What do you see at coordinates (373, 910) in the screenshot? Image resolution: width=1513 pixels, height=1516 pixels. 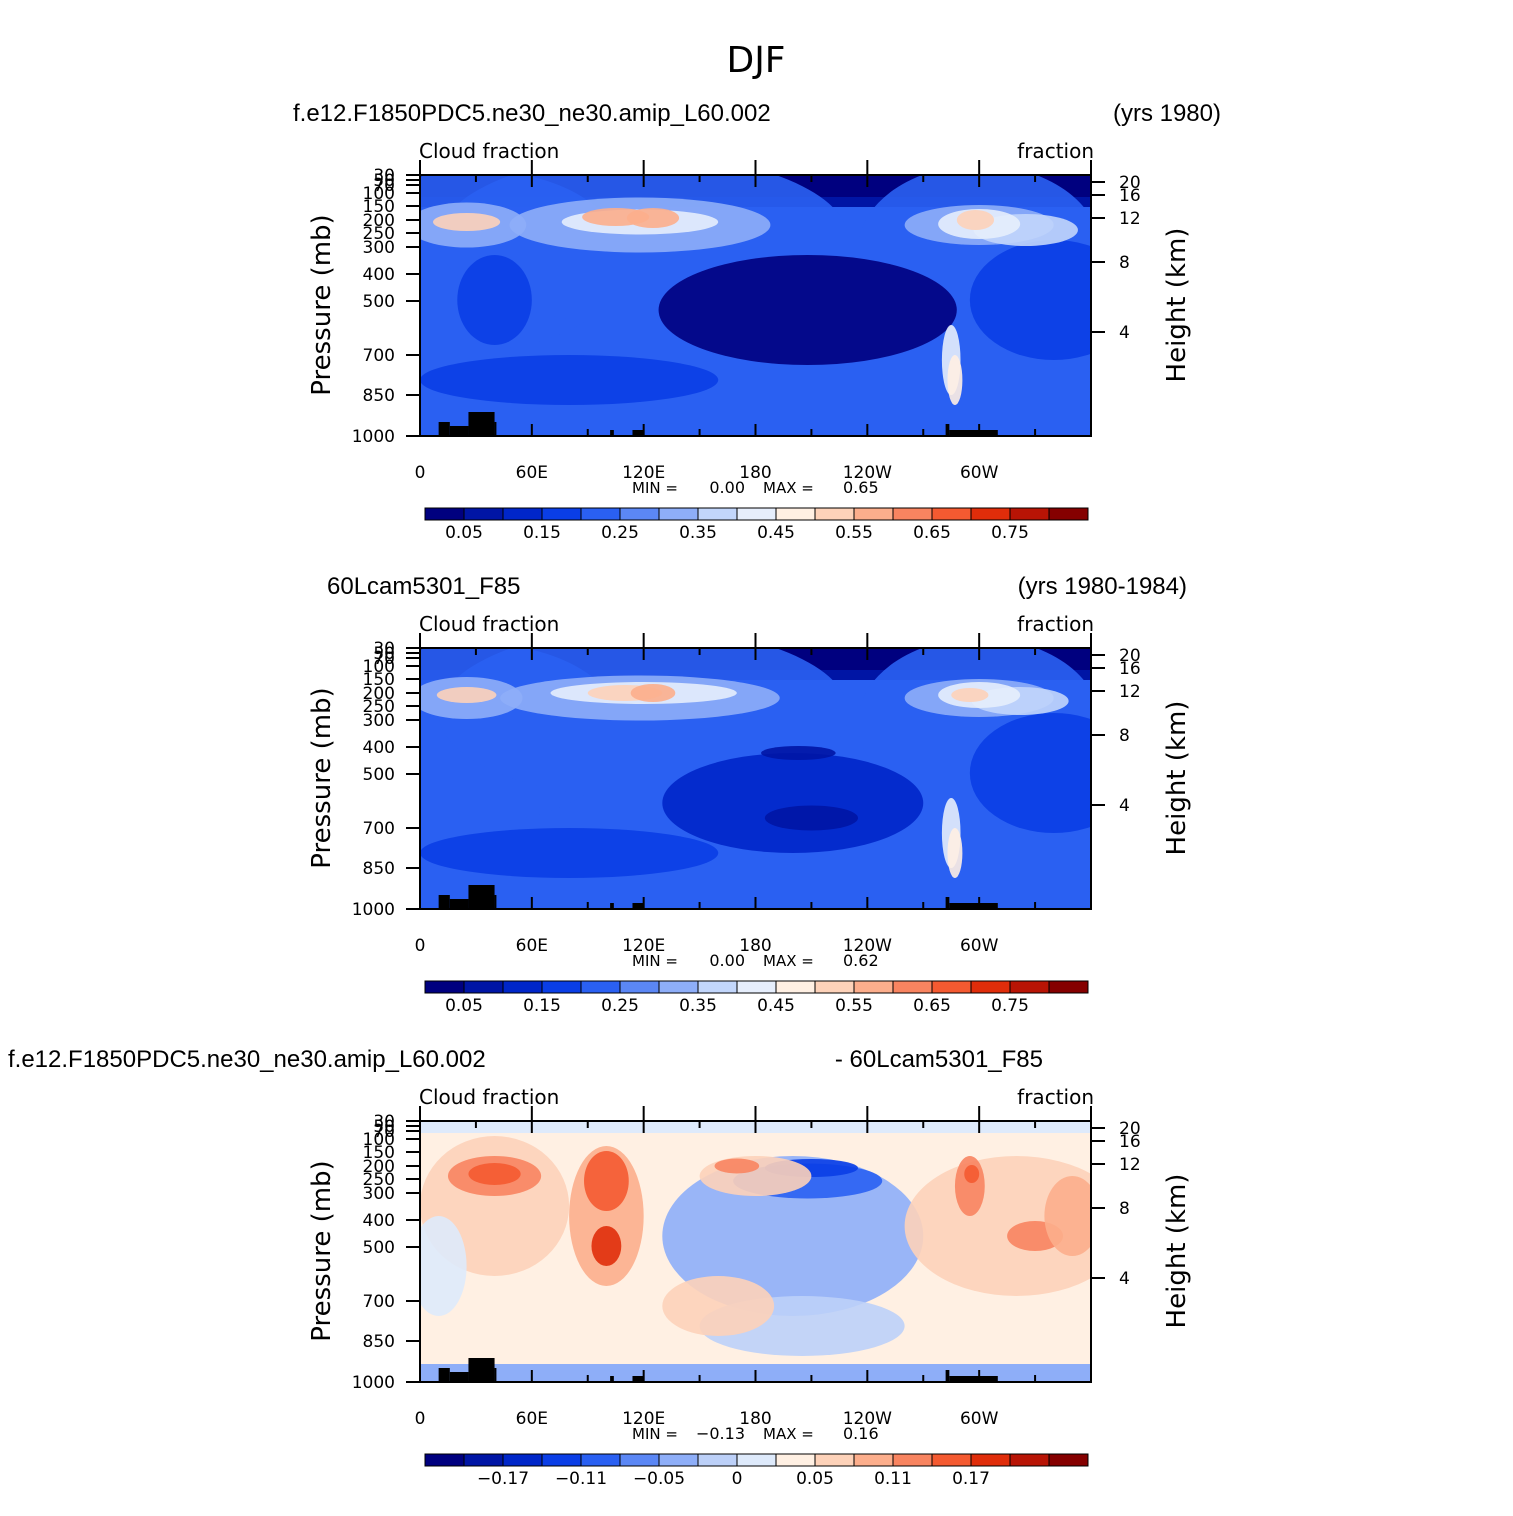 I see `y-tick-label: 1000` at bounding box center [373, 910].